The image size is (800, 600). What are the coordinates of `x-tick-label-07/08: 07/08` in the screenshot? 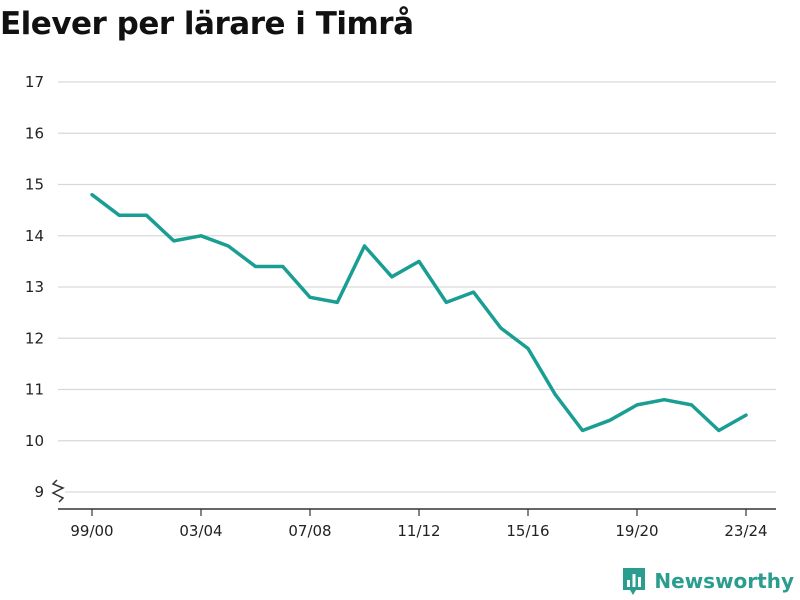 It's located at (309, 531).